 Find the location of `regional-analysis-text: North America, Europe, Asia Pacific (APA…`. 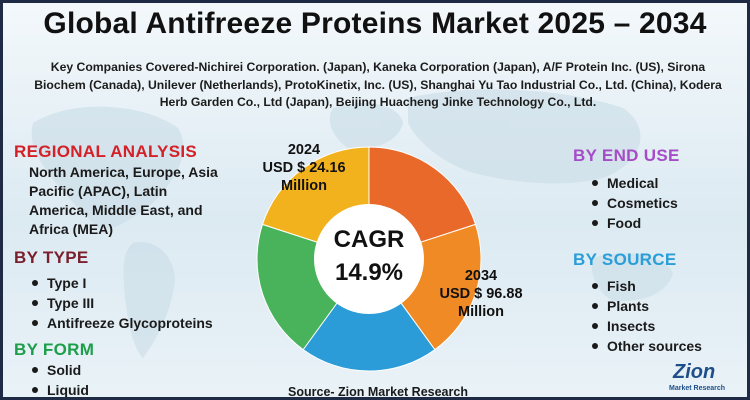

regional-analysis-text: North America, Europe, Asia Pacific (APA… is located at coordinates (123, 200).